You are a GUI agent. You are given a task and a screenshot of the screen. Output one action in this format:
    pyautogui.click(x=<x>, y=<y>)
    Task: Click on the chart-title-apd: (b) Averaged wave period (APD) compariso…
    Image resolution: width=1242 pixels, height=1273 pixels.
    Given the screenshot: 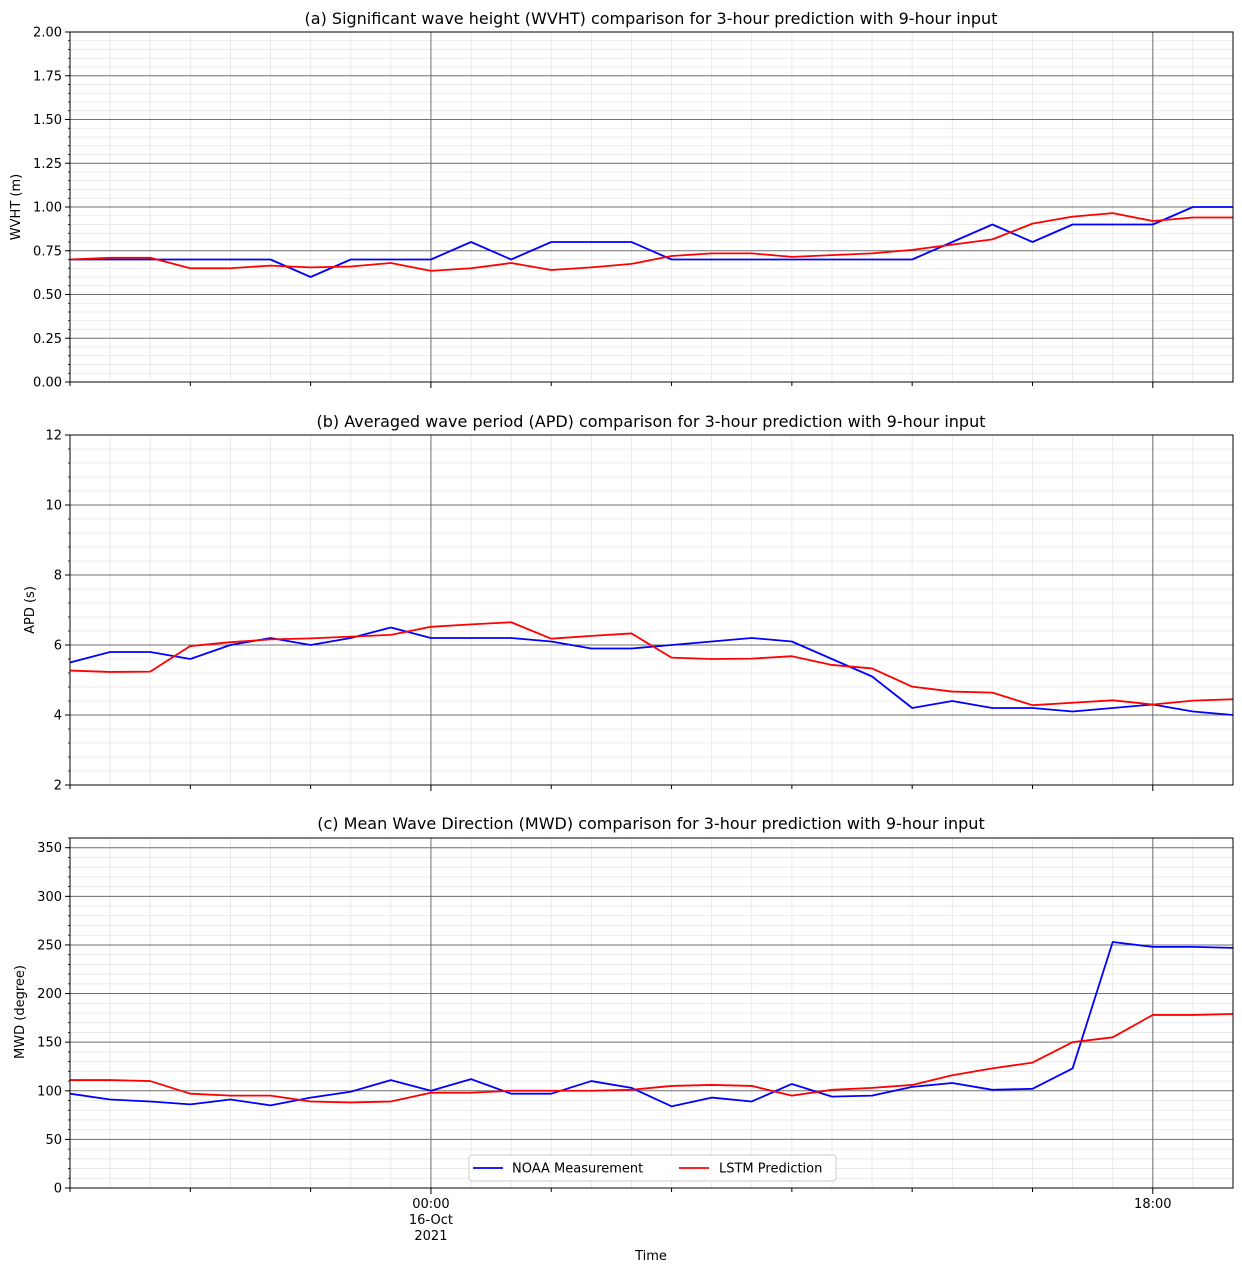 What is the action you would take?
    pyautogui.click(x=650, y=421)
    